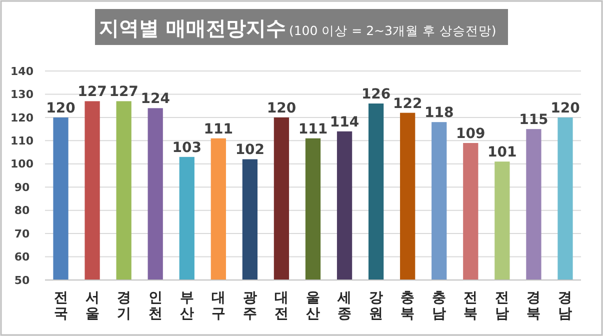 Image resolution: width=603 pixels, height=336 pixels. I want to click on x-tick-label: 대구, so click(218, 306).